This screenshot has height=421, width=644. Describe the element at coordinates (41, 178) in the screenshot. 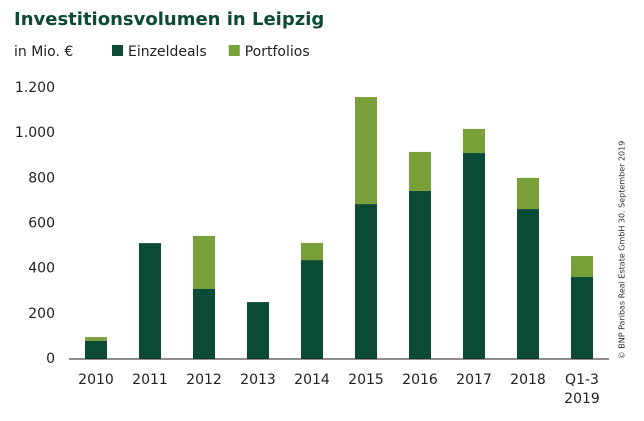

I see `y-tick-label: 800` at that location.